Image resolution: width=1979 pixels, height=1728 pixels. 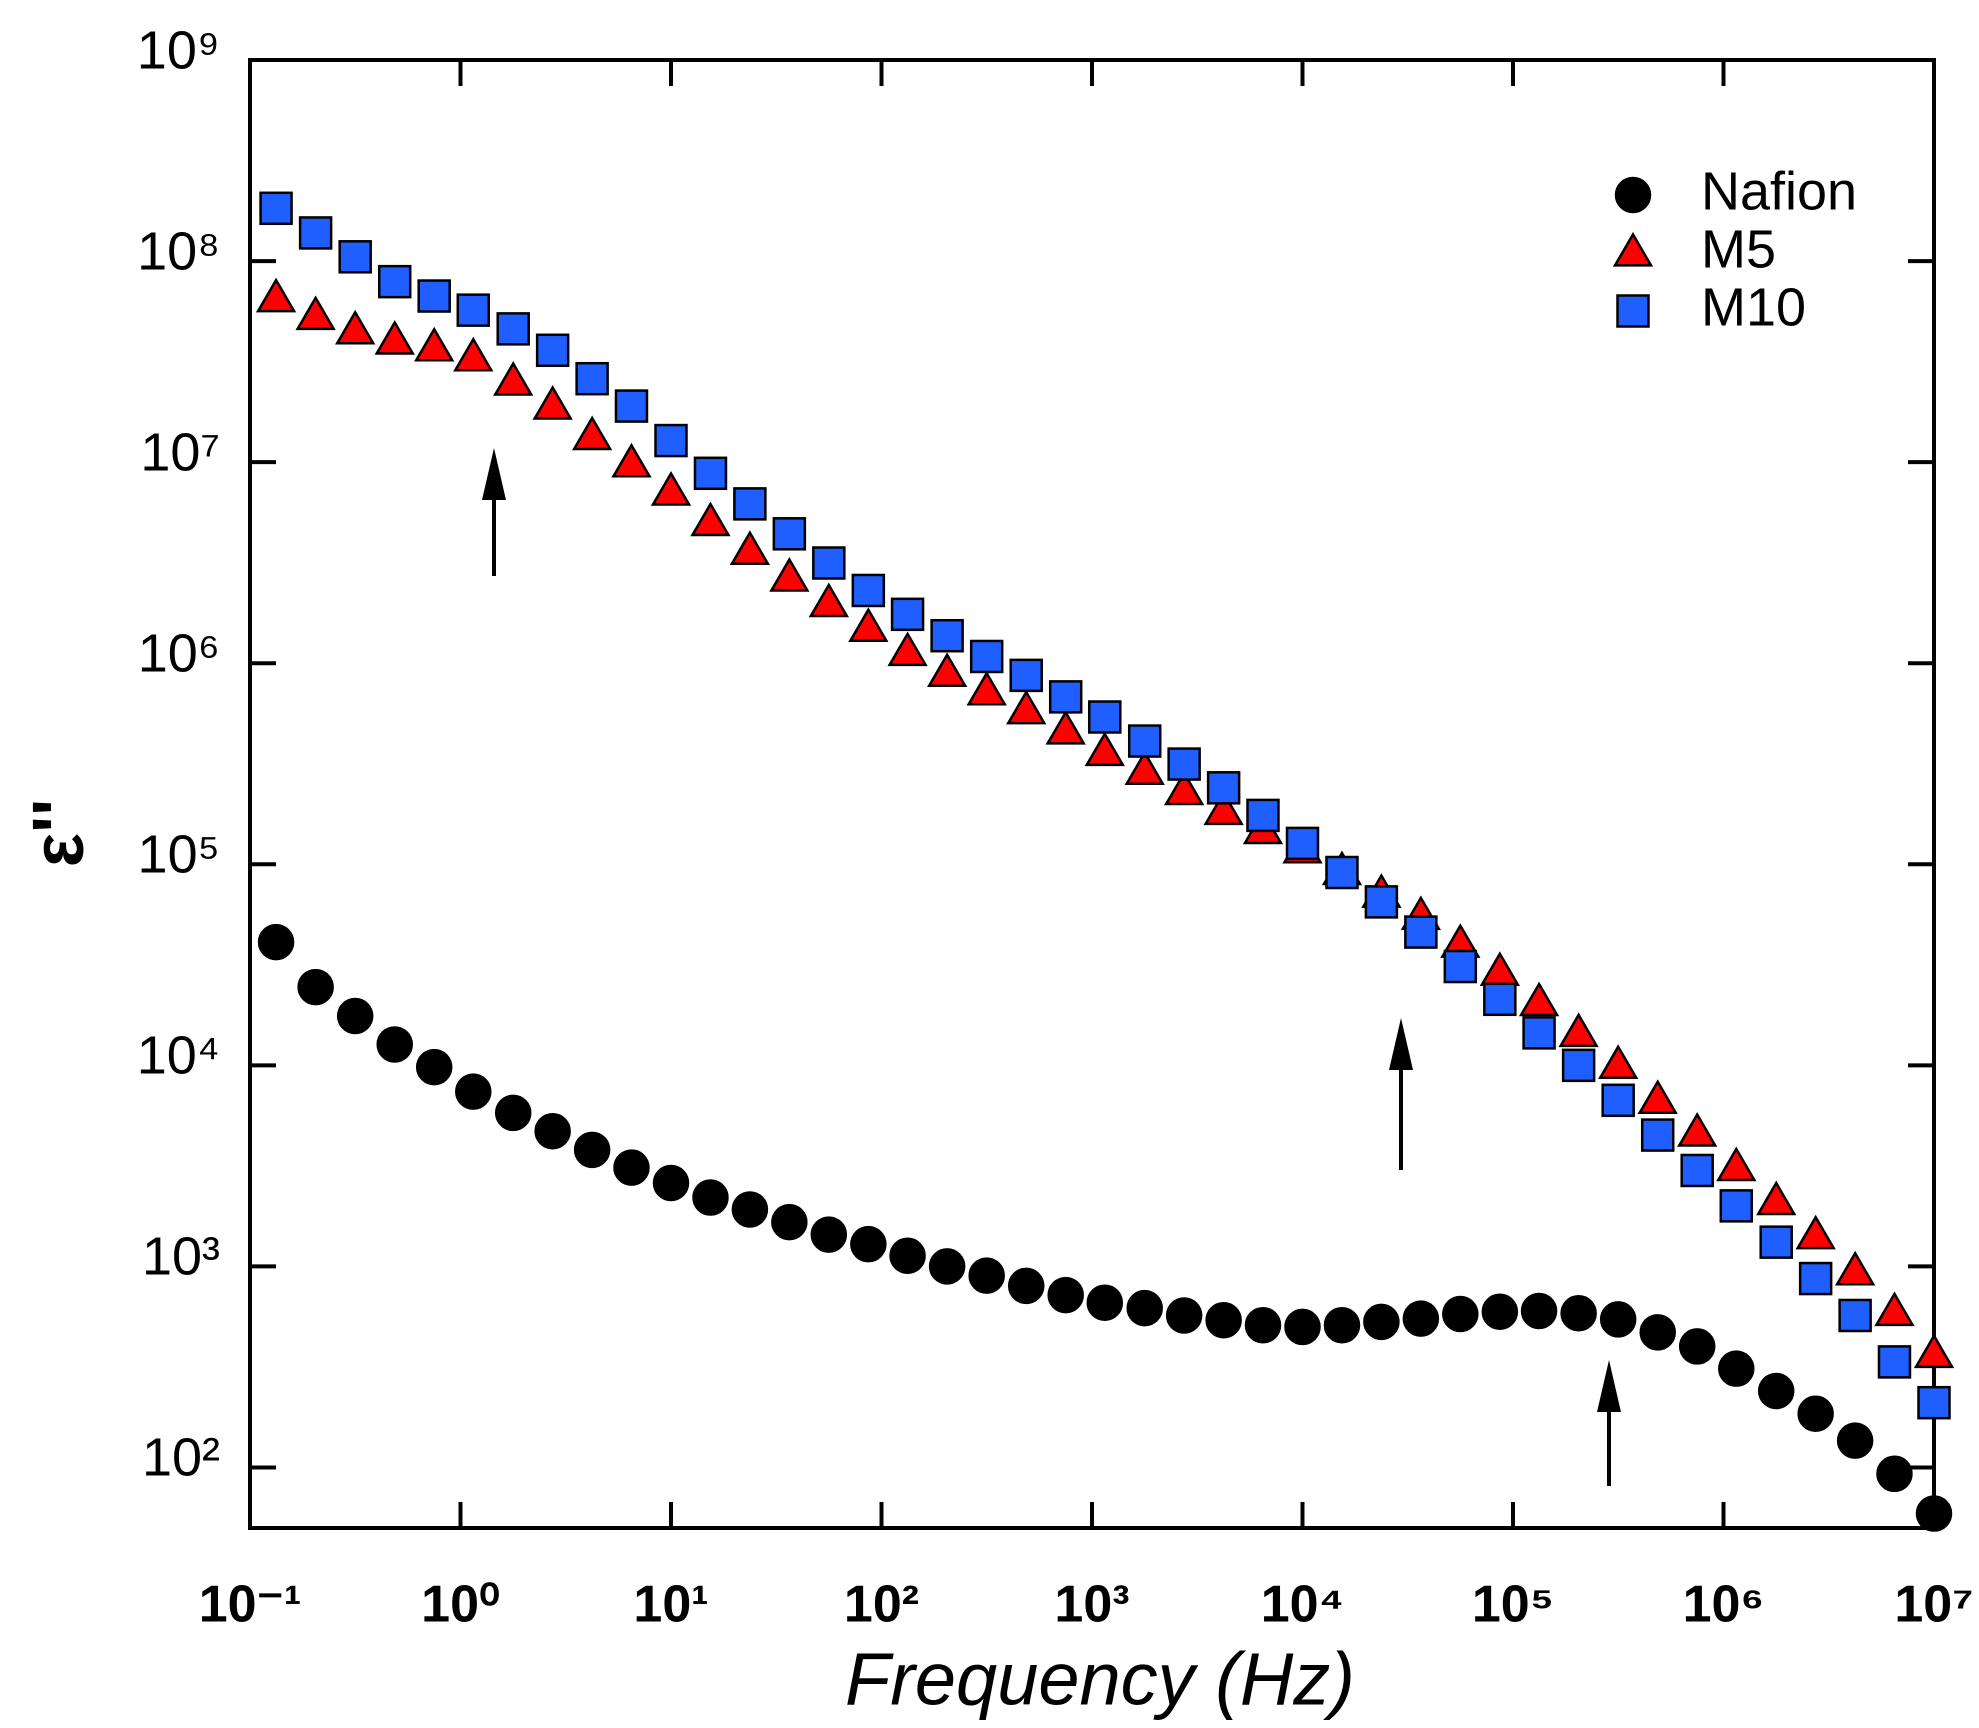 I want to click on y-tick-label: 10⁹, so click(x=178, y=50).